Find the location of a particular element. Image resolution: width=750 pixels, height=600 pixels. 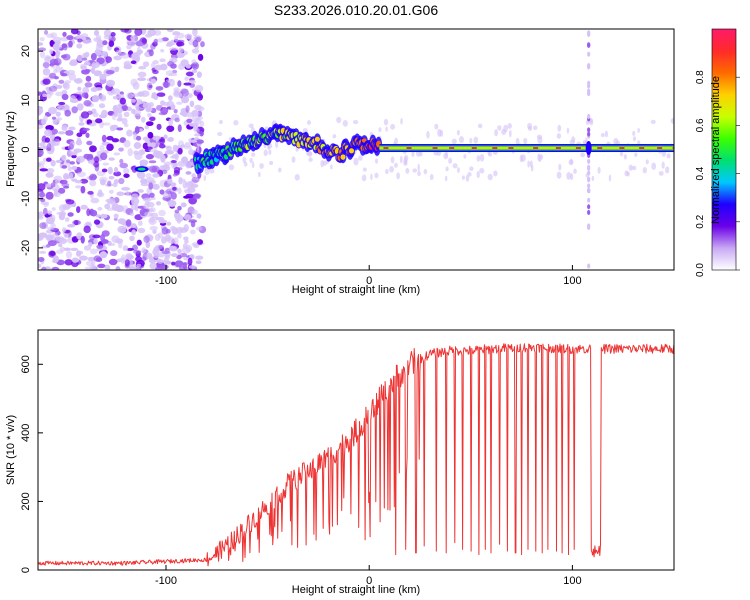

colorbar-frame is located at coordinates (724, 149).